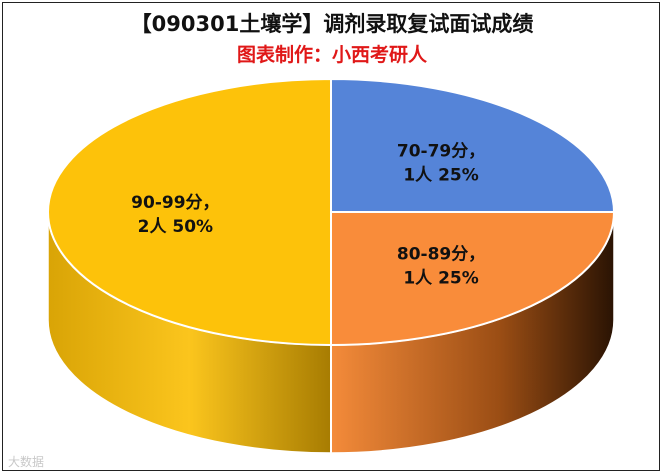 This screenshot has width=664, height=475. I want to click on pie-slice-80-89分, so click(473, 279).